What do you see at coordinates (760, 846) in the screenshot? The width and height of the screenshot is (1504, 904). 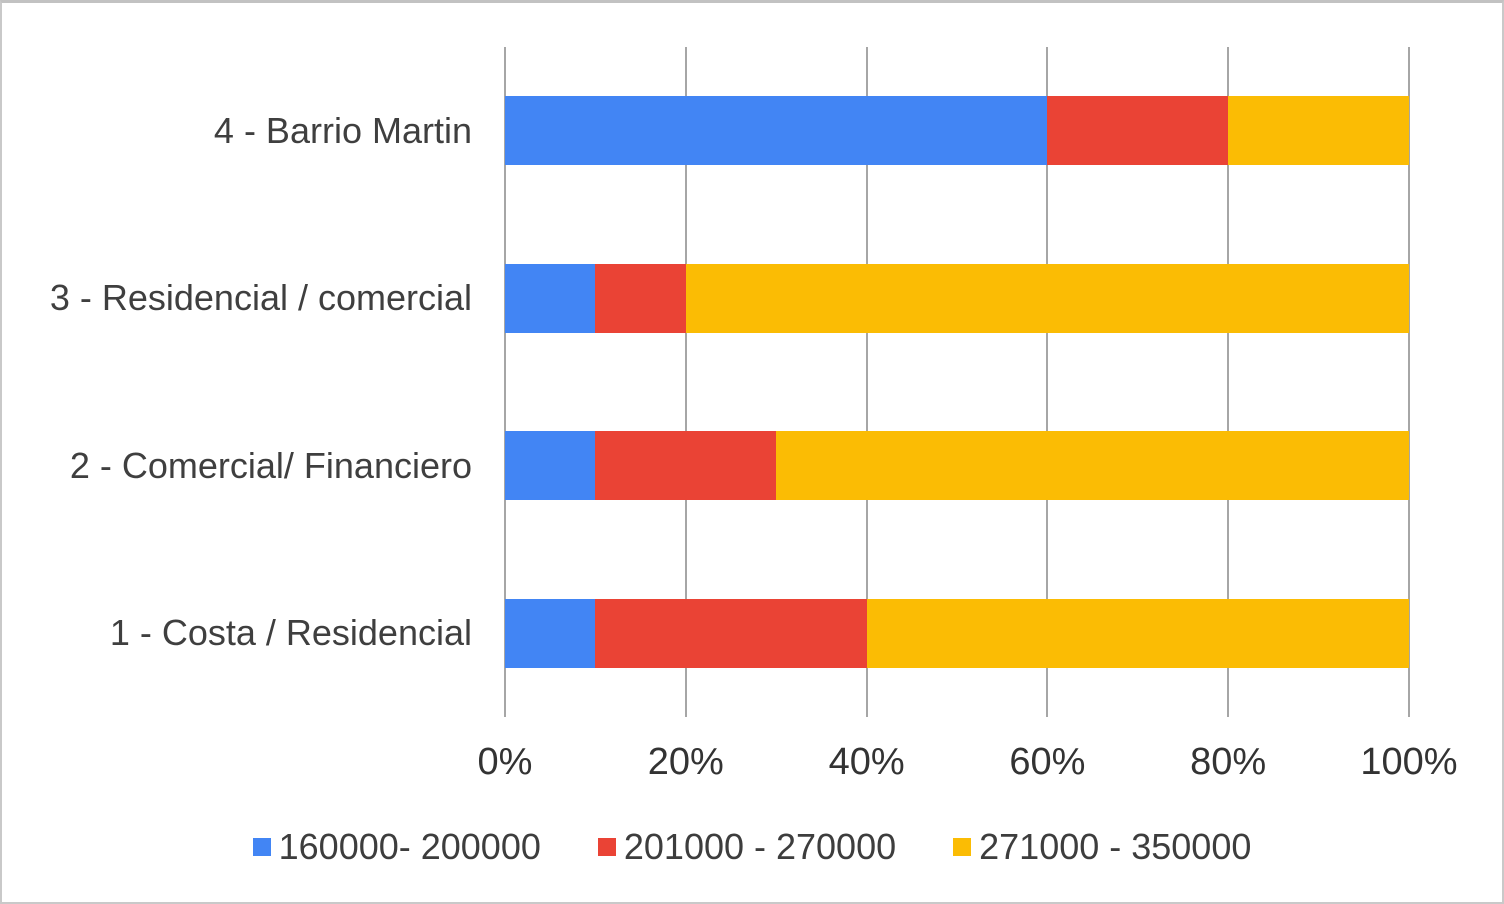 I see `legend-label: 201000 - 270000` at bounding box center [760, 846].